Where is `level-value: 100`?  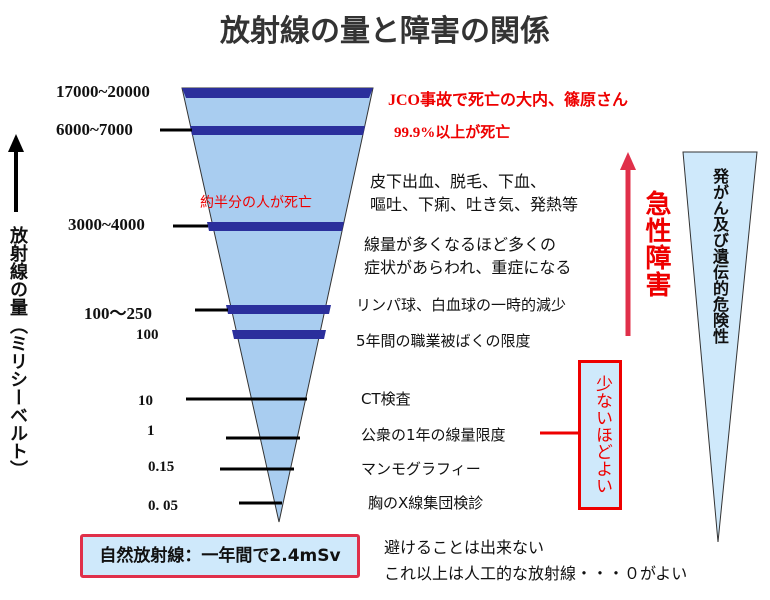 level-value: 100 is located at coordinates (147, 335).